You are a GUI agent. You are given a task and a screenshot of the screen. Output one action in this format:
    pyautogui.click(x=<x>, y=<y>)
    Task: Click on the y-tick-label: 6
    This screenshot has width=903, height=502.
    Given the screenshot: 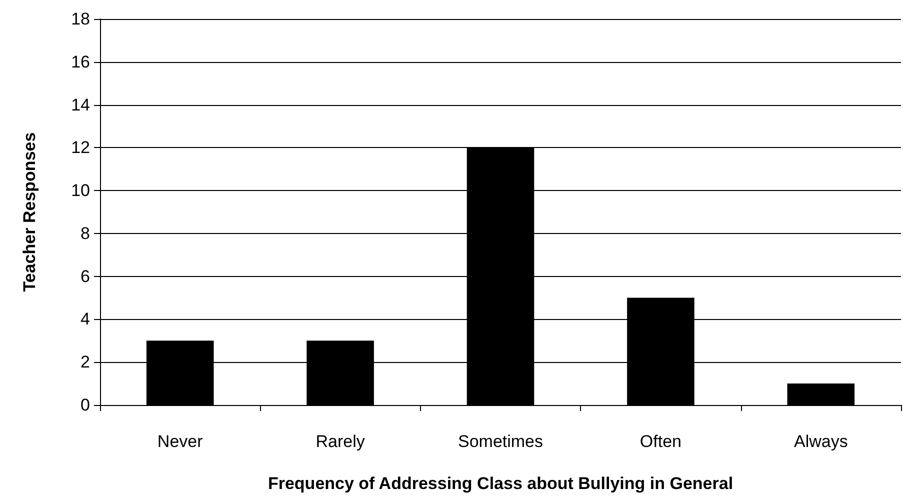 What is the action you would take?
    pyautogui.click(x=85, y=276)
    